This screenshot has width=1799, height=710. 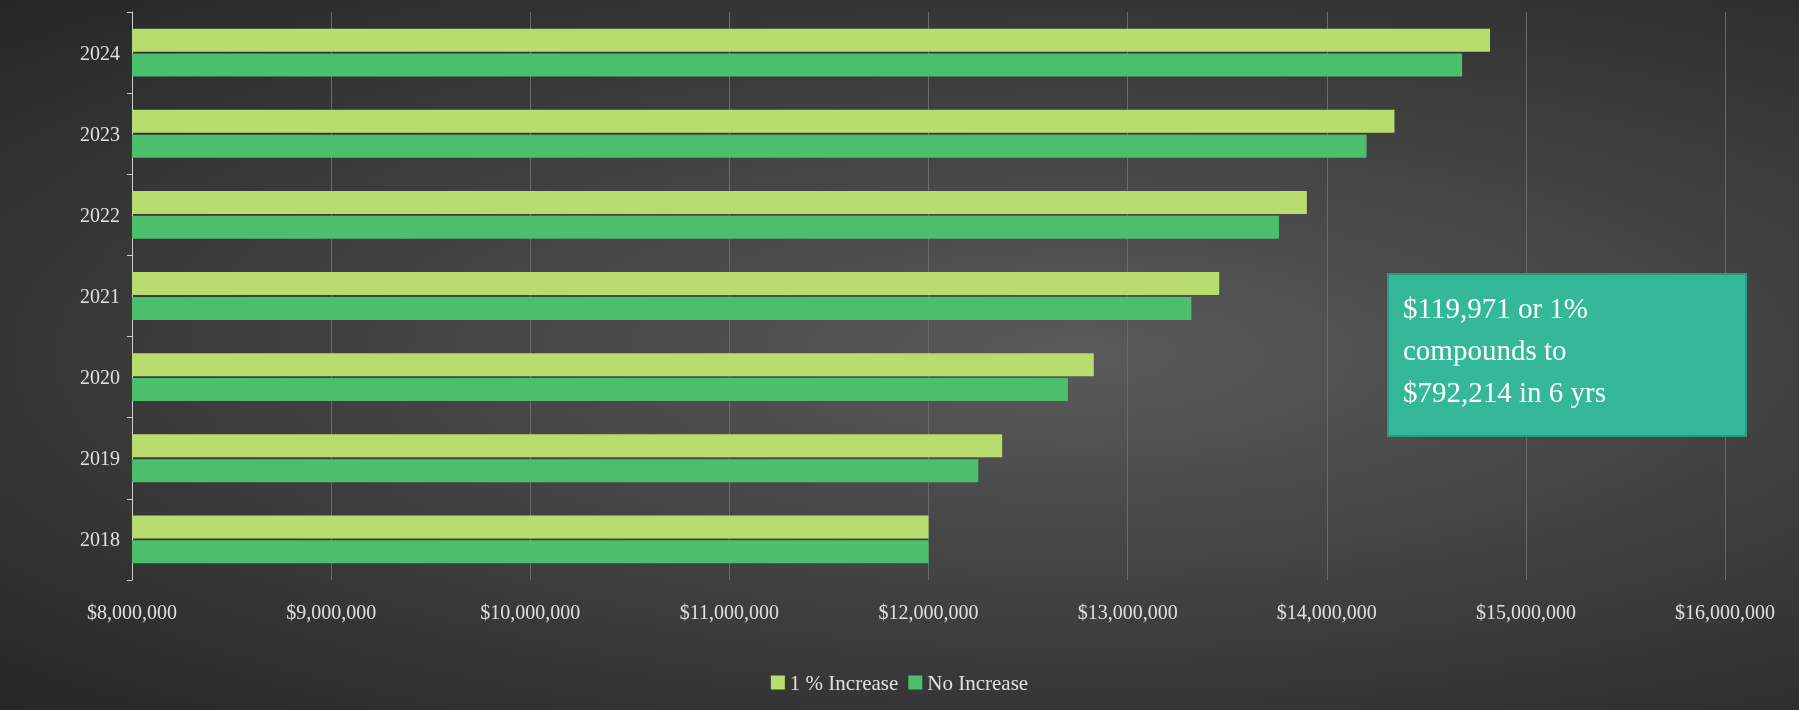 I want to click on x-tick-label: $15,000,000, so click(x=1525, y=612).